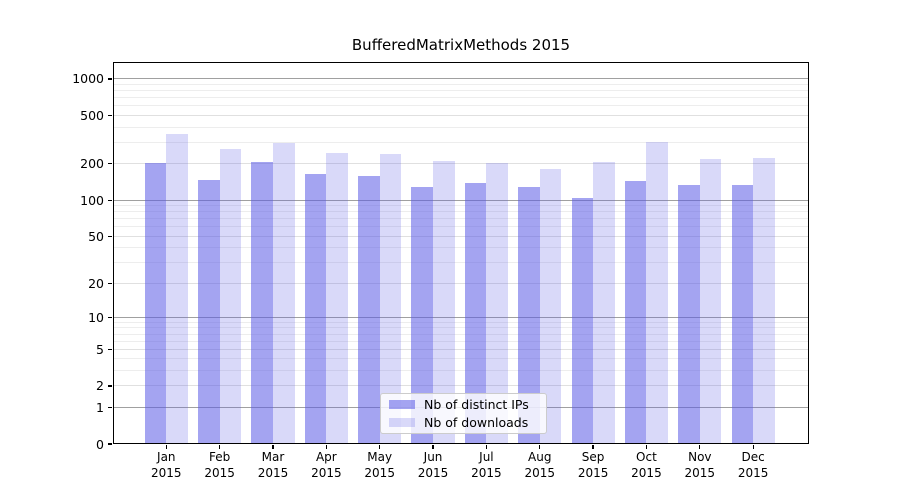 The width and height of the screenshot is (900, 500). I want to click on legend-label-downloads: Nb of downloads, so click(476, 422).